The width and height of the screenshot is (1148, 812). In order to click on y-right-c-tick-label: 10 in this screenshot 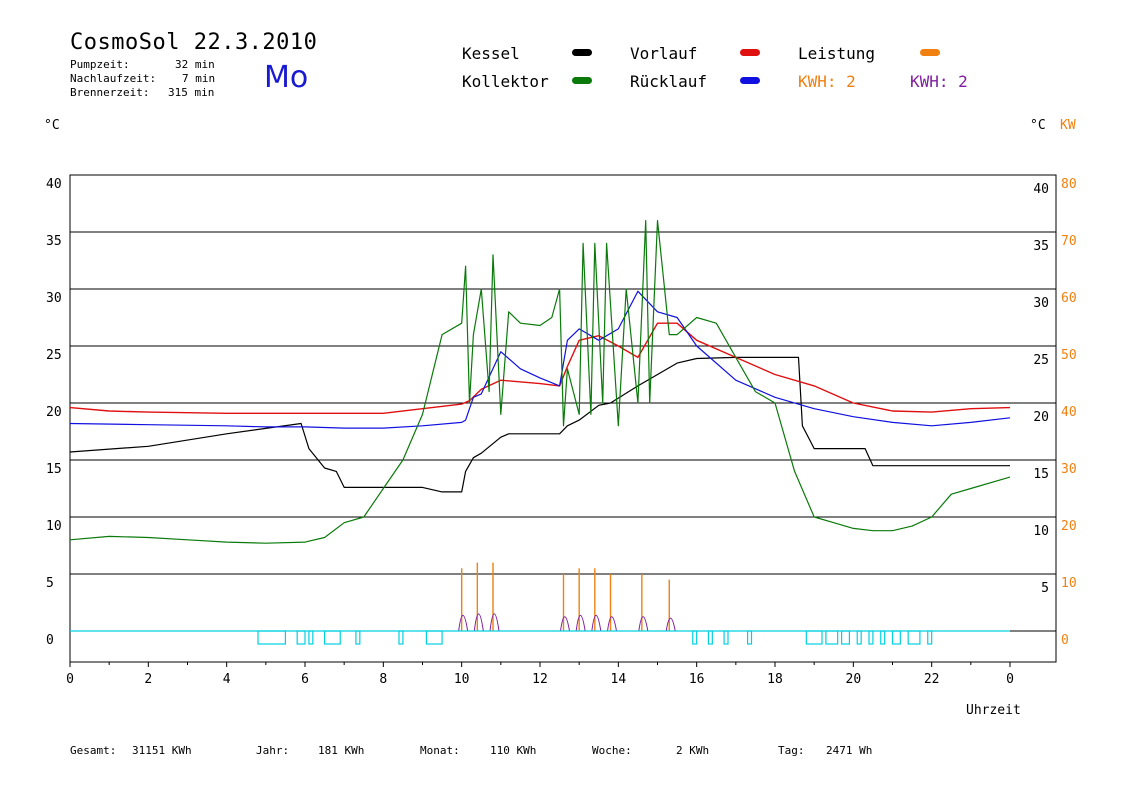, I will do `click(1041, 531)`.